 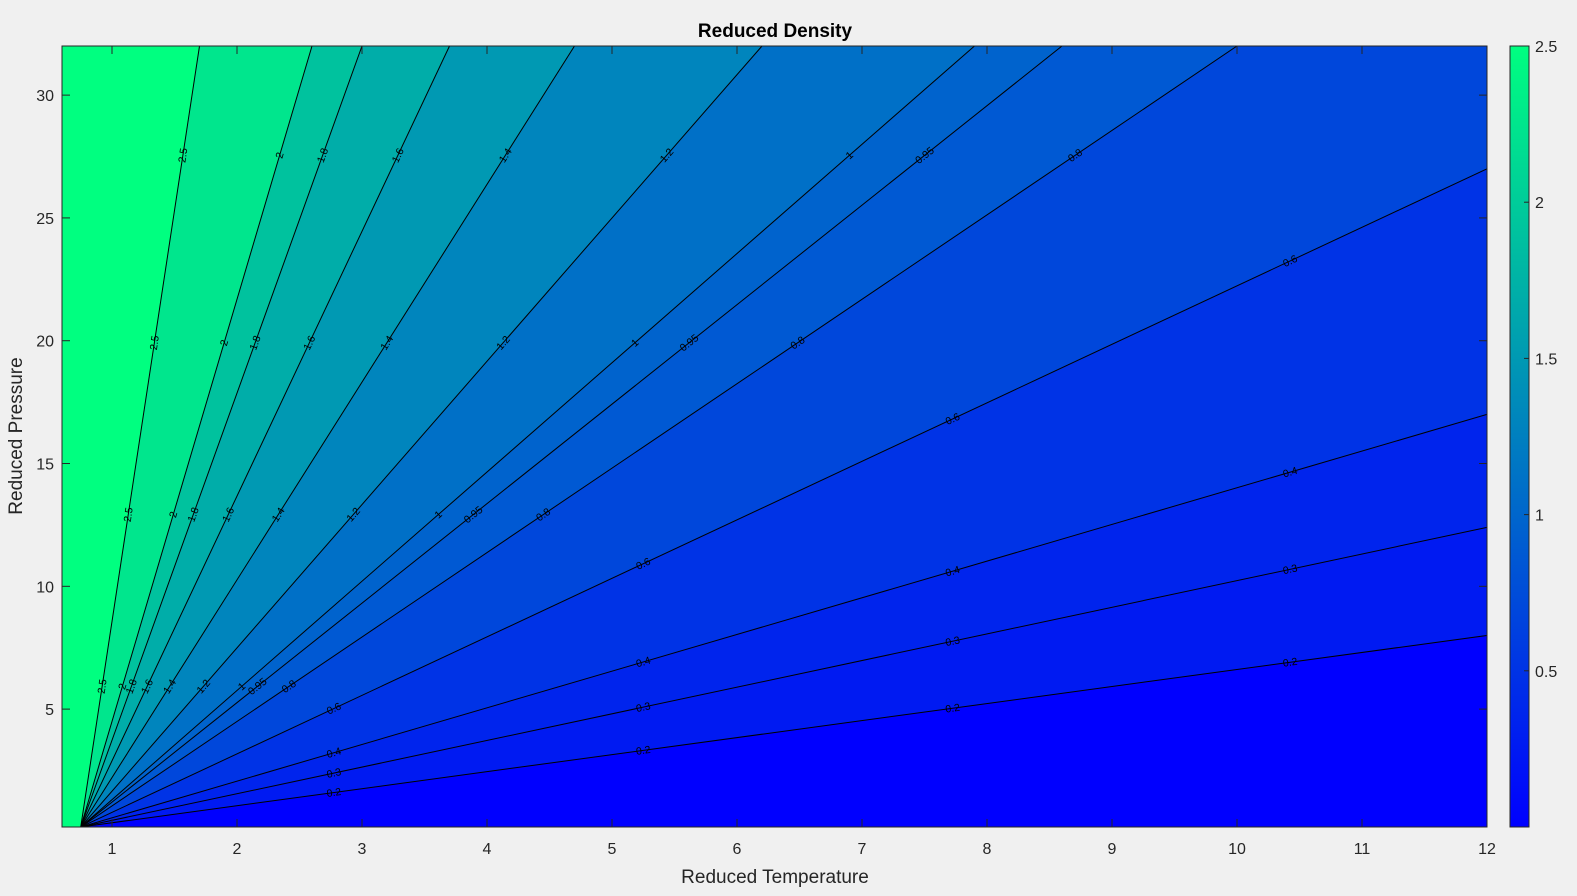 What do you see at coordinates (987, 849) in the screenshot?
I see `x-tick-label: 8` at bounding box center [987, 849].